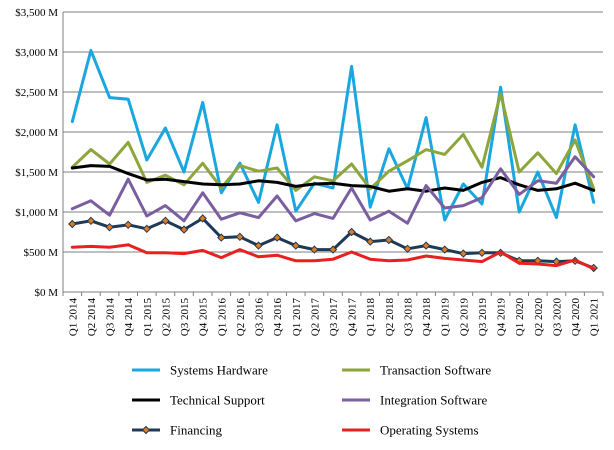  I want to click on x-tick-label: Q2 2015, so click(166, 317).